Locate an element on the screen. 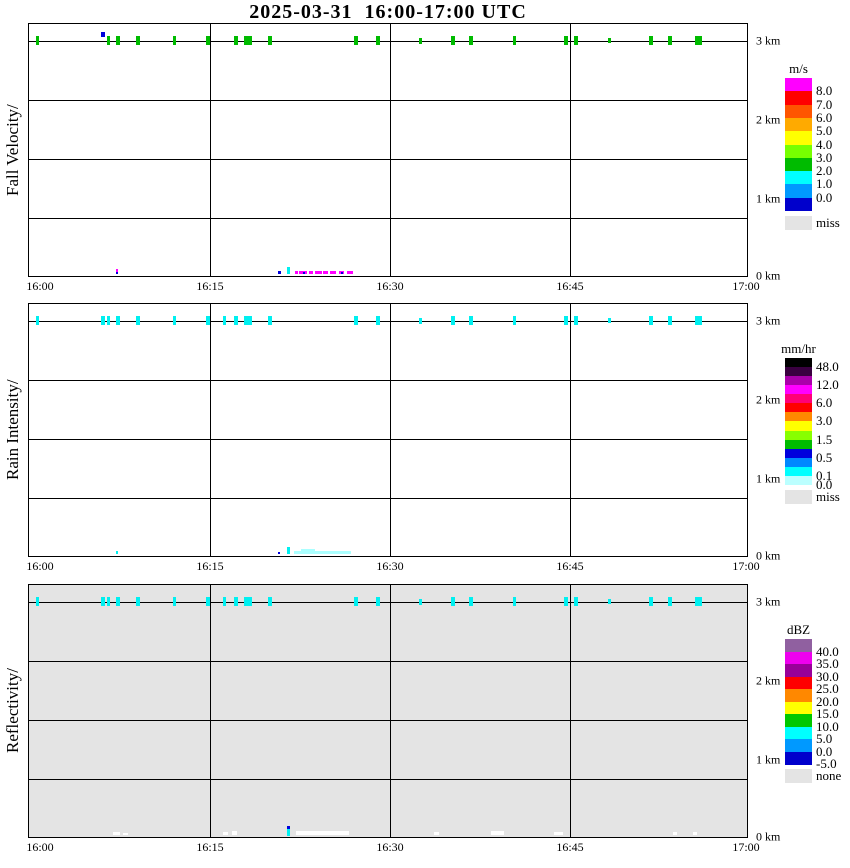  legend-label: 15.0 is located at coordinates (827, 713).